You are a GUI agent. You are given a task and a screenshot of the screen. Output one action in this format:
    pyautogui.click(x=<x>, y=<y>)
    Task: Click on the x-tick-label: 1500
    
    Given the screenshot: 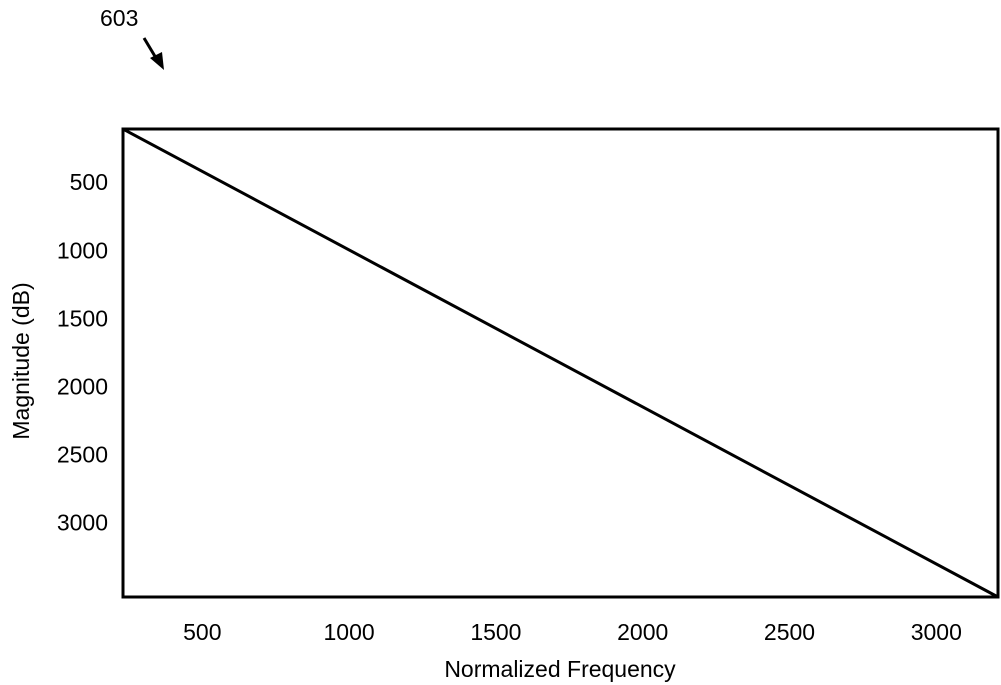 What is the action you would take?
    pyautogui.click(x=495, y=632)
    